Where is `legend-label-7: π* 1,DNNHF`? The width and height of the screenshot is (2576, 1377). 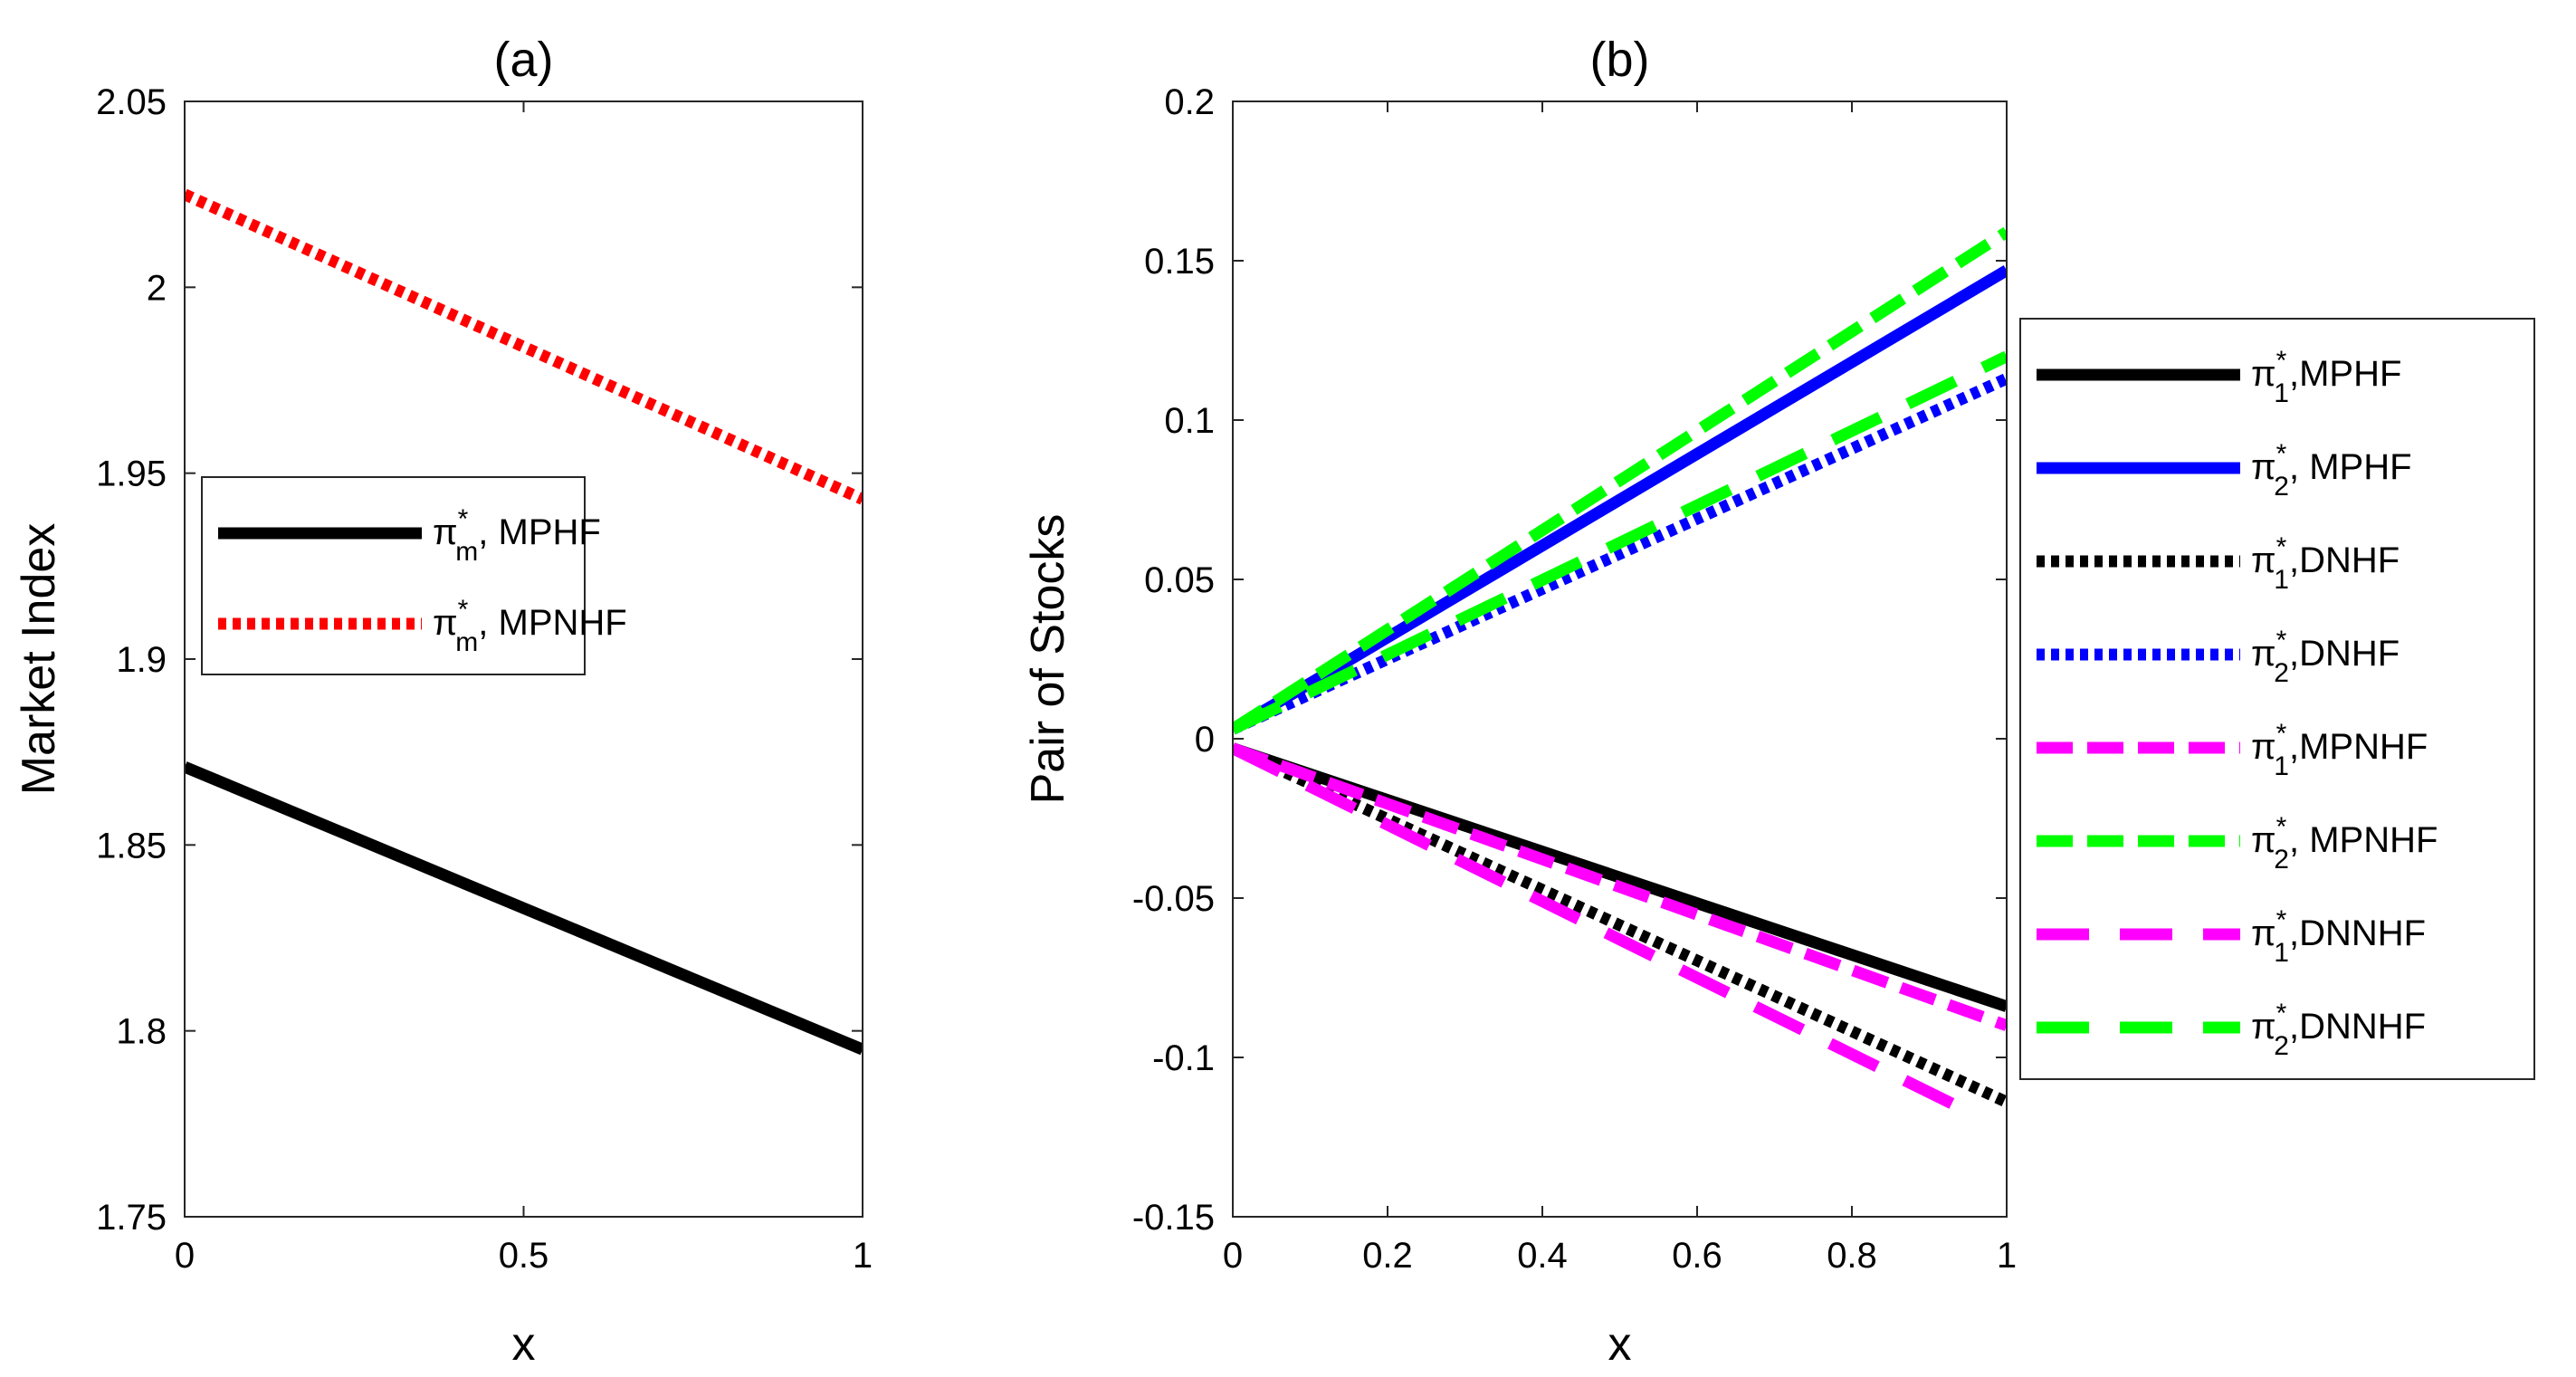
legend-label-7: π* 1,DNNHF is located at coordinates (2339, 937).